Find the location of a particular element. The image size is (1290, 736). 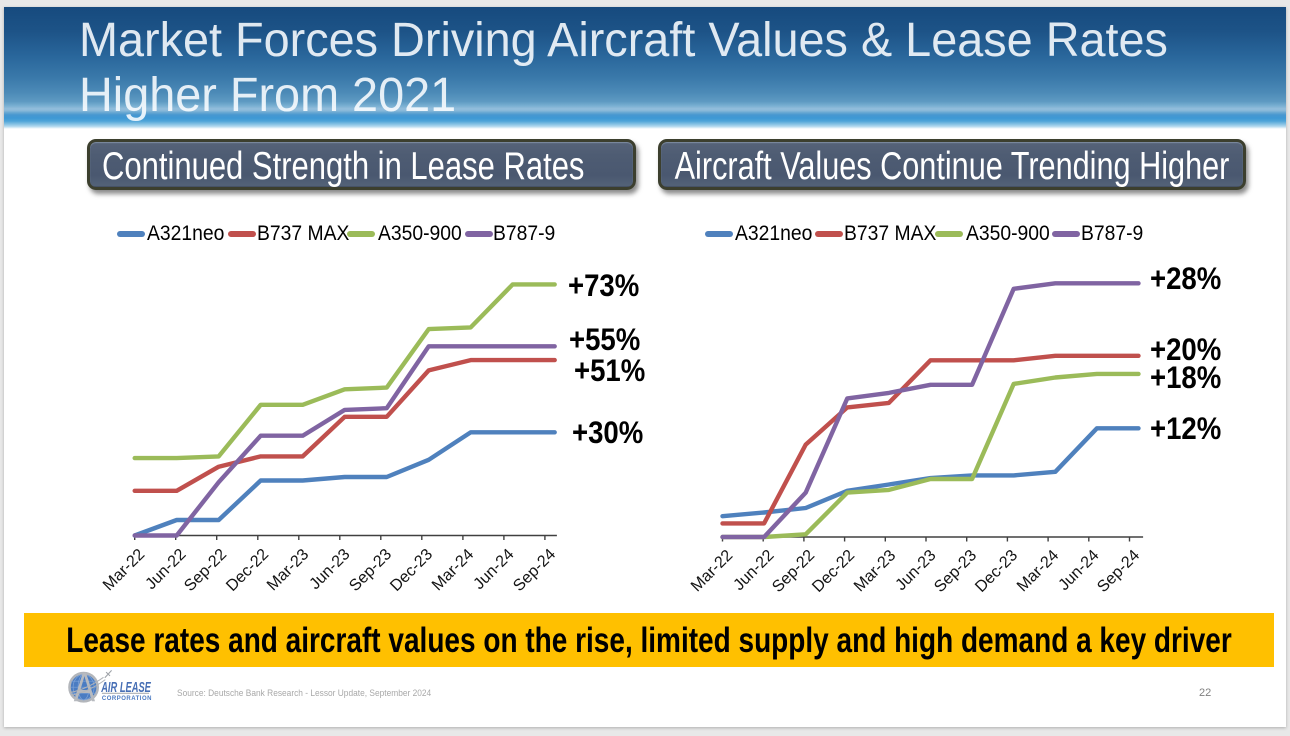

svg-text: A is located at coordinates (85, 687).